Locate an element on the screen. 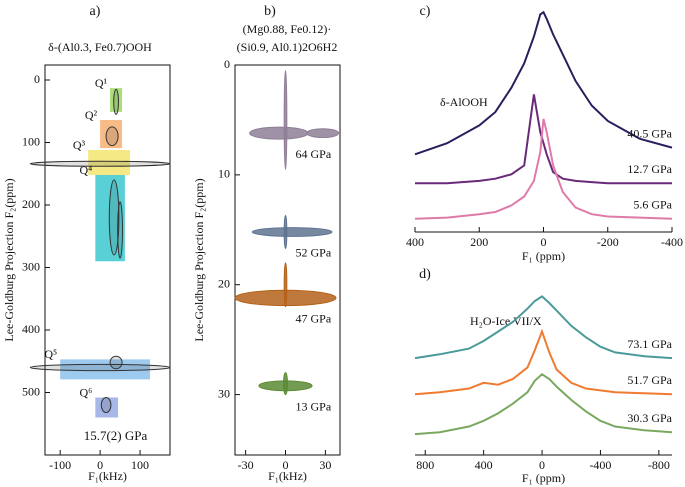 The image size is (685, 487). series-label: 30.3 GPa is located at coordinates (649, 418).